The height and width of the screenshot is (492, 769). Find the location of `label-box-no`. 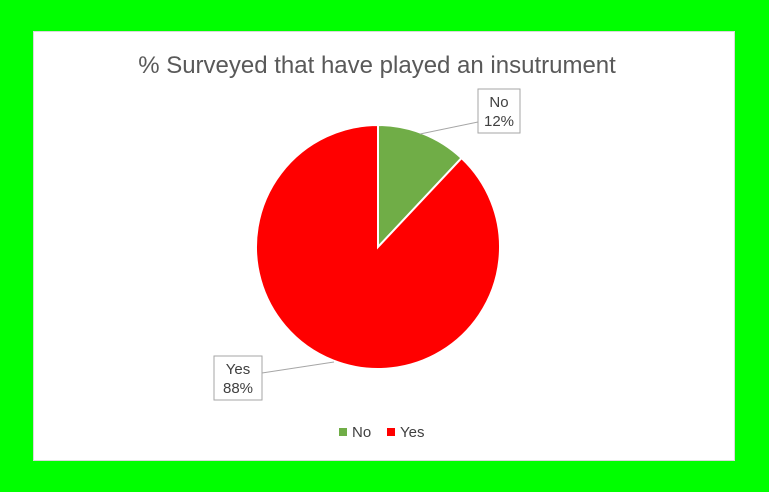

label-box-no is located at coordinates (499, 111).